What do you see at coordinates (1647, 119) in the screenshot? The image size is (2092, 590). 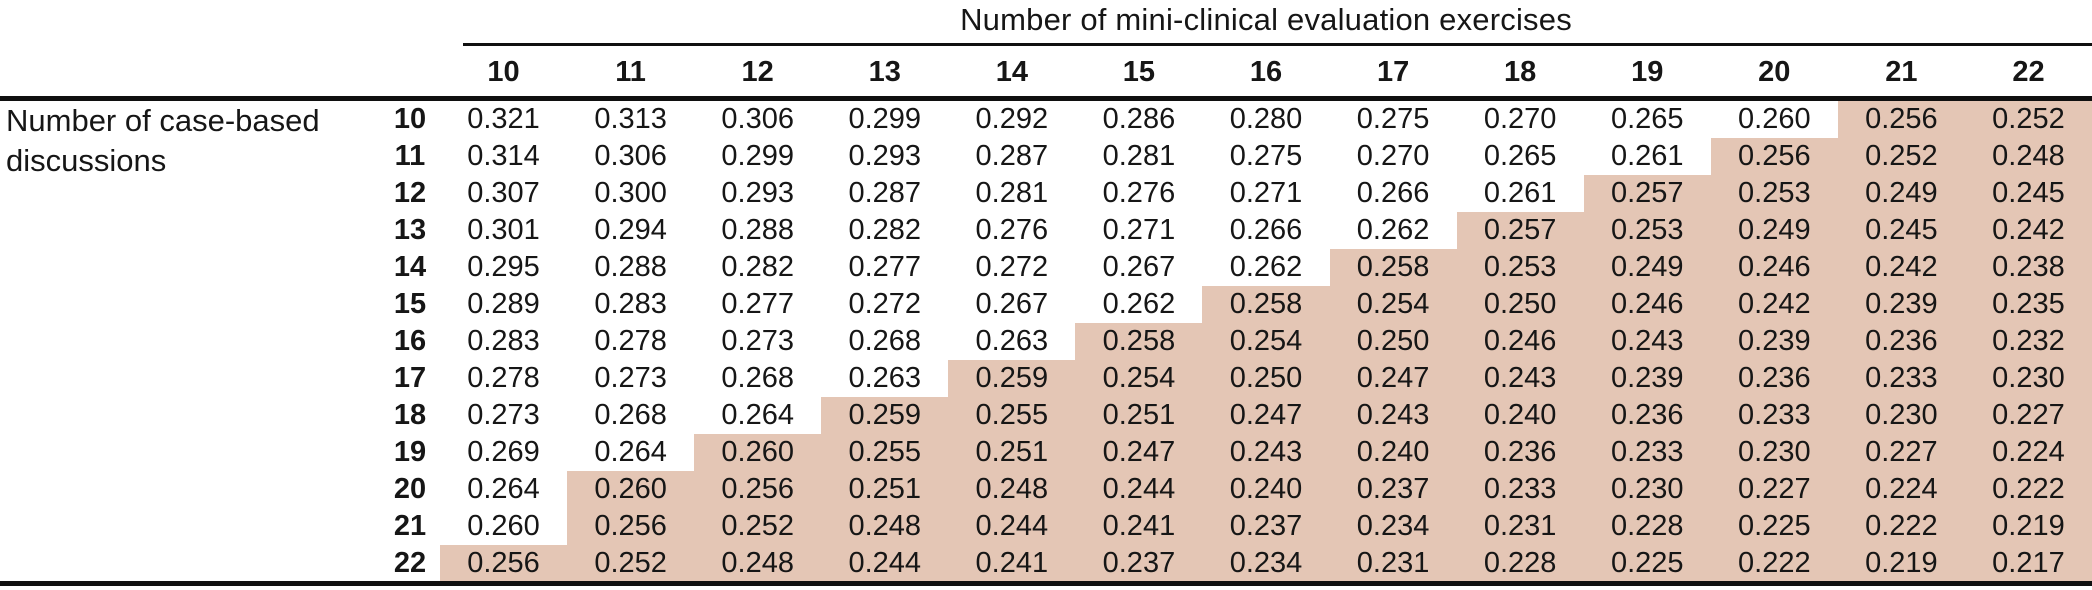 I see `cell-r10-c19: 0.265` at bounding box center [1647, 119].